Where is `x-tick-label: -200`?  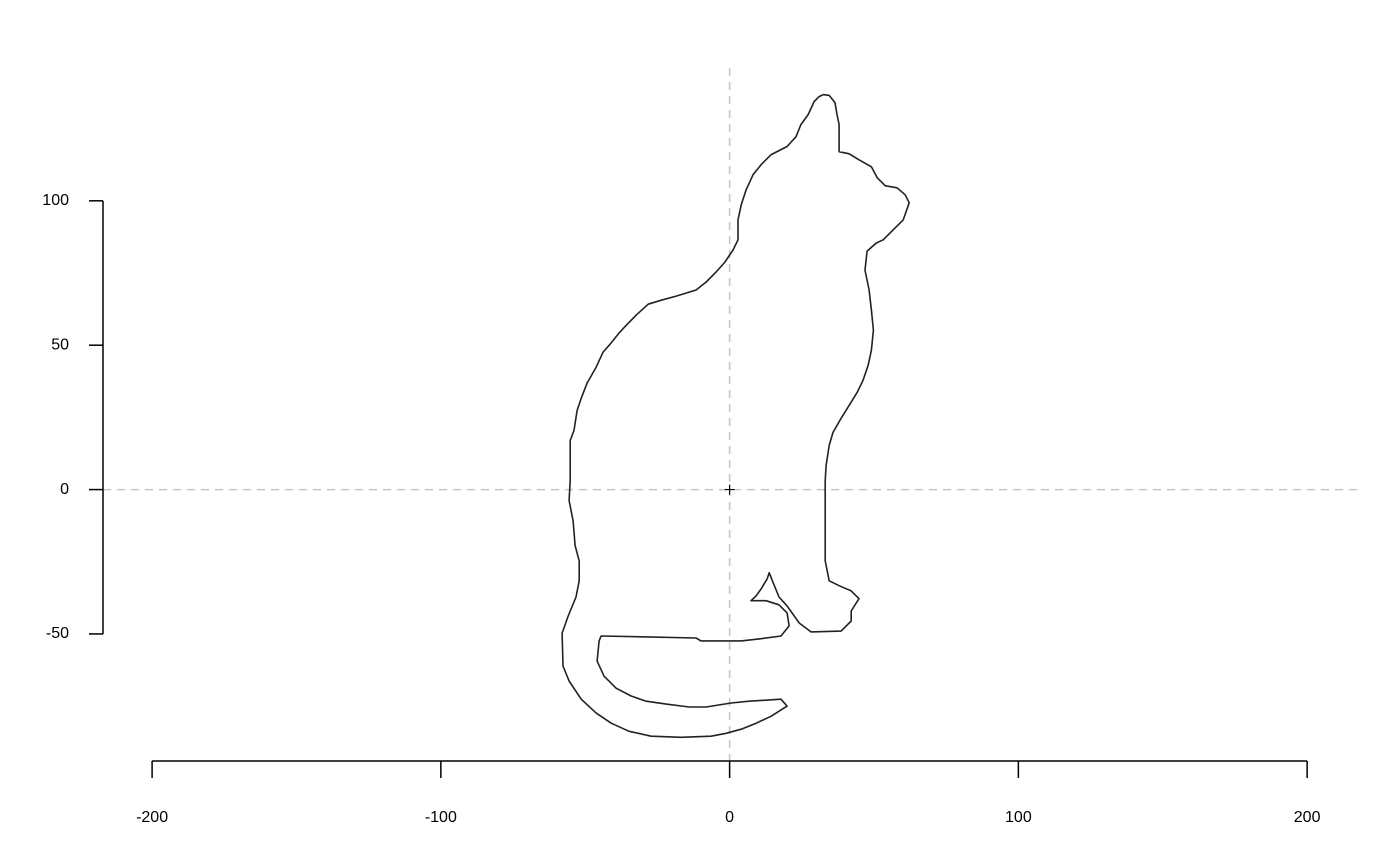 x-tick-label: -200 is located at coordinates (152, 817).